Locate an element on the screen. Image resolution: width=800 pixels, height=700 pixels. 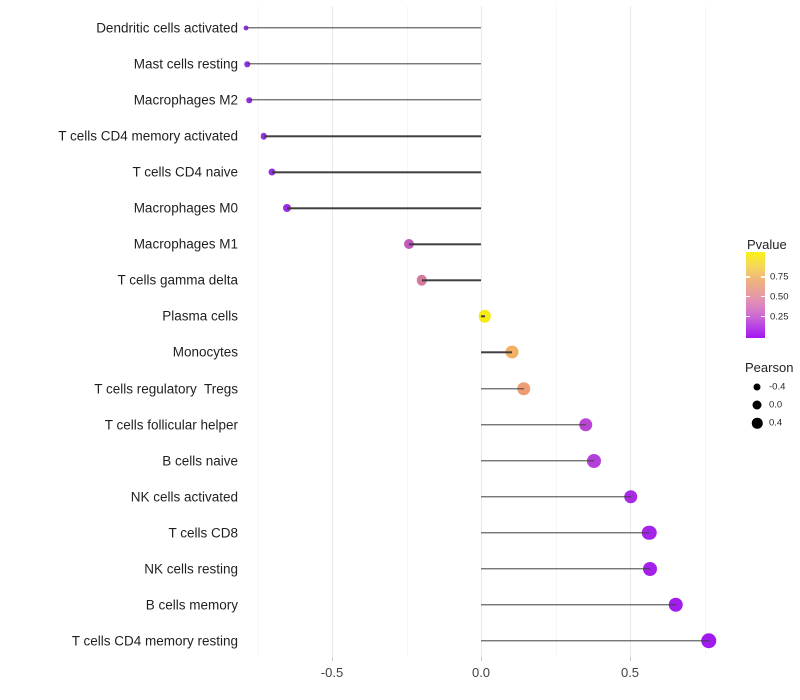
category-label: T cells CD4 naive is located at coordinates (185, 172).